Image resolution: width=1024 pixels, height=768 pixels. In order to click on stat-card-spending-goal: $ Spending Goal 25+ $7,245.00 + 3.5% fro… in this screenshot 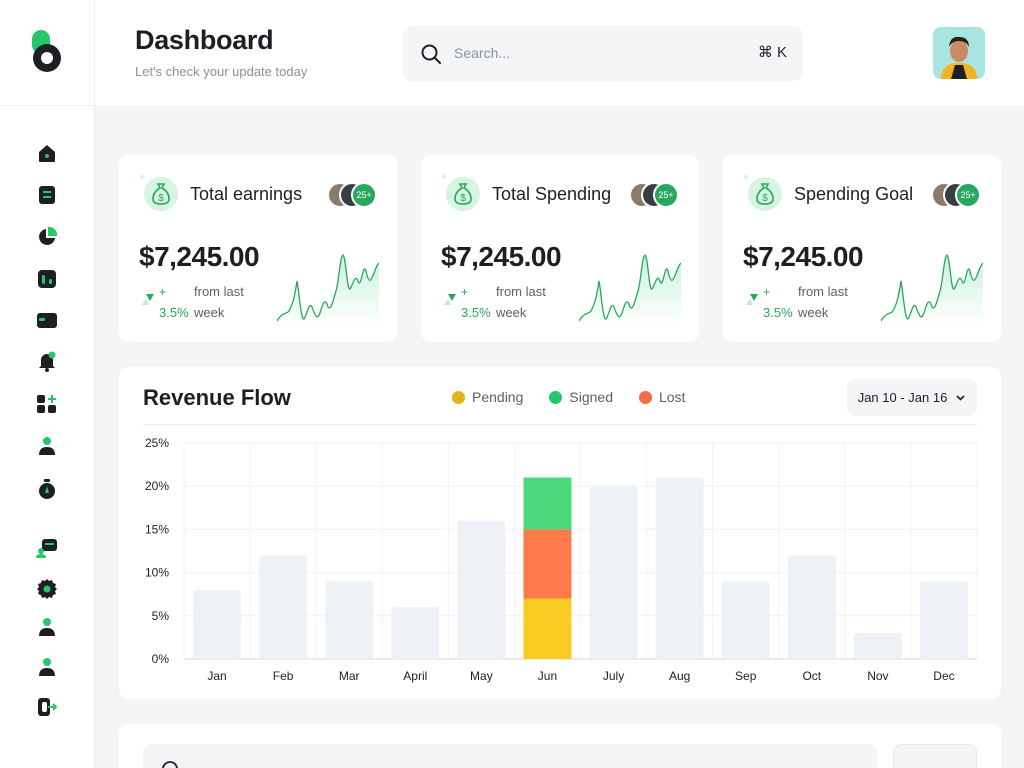, I will do `click(862, 248)`.